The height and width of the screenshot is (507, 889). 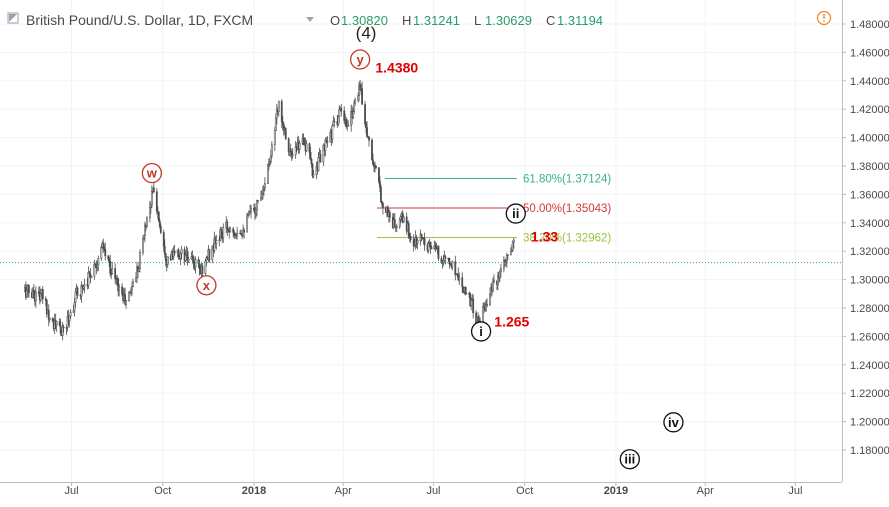 What do you see at coordinates (310, 19) in the screenshot?
I see `chevron-down-icon` at bounding box center [310, 19].